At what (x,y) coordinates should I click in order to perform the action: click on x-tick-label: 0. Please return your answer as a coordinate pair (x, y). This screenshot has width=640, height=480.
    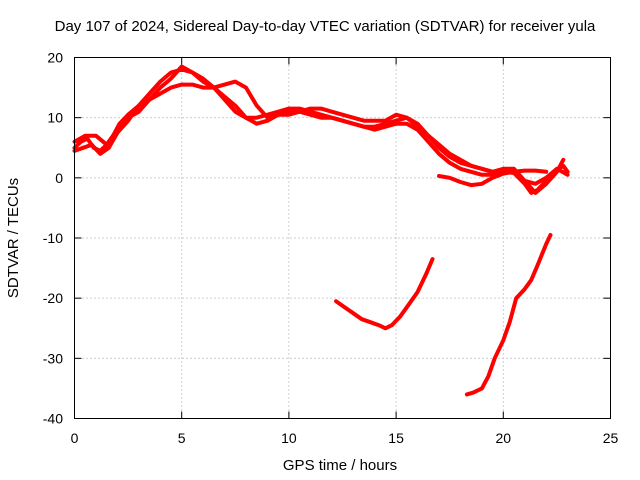
    Looking at the image, I should click on (75, 438).